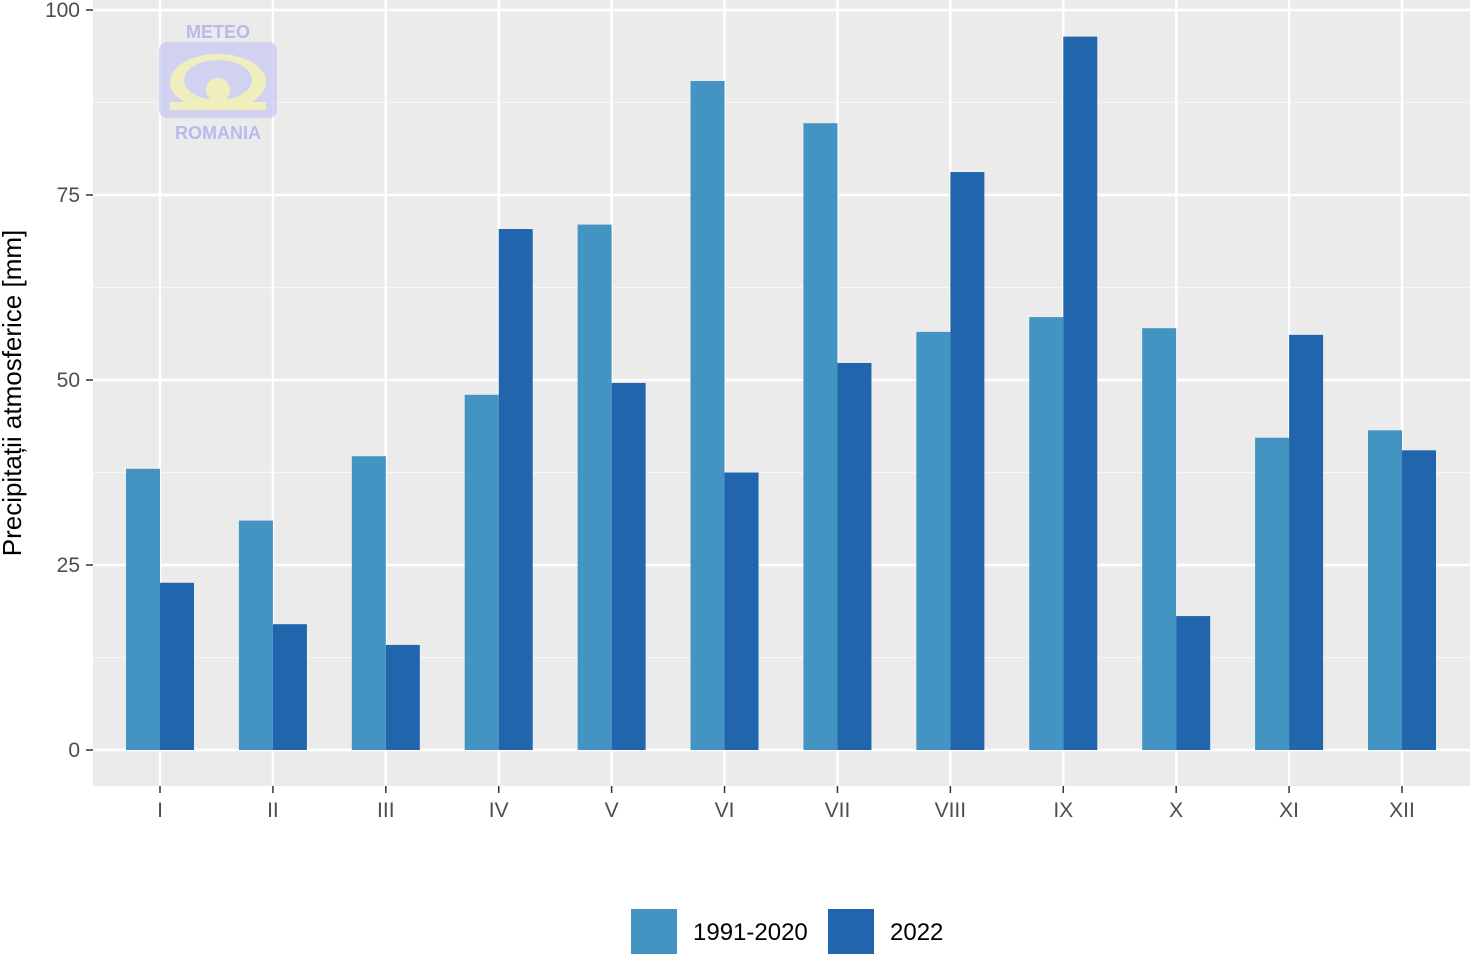 This screenshot has width=1470, height=955. What do you see at coordinates (1159, 539) in the screenshot?
I see `bar-1991-2020-X` at bounding box center [1159, 539].